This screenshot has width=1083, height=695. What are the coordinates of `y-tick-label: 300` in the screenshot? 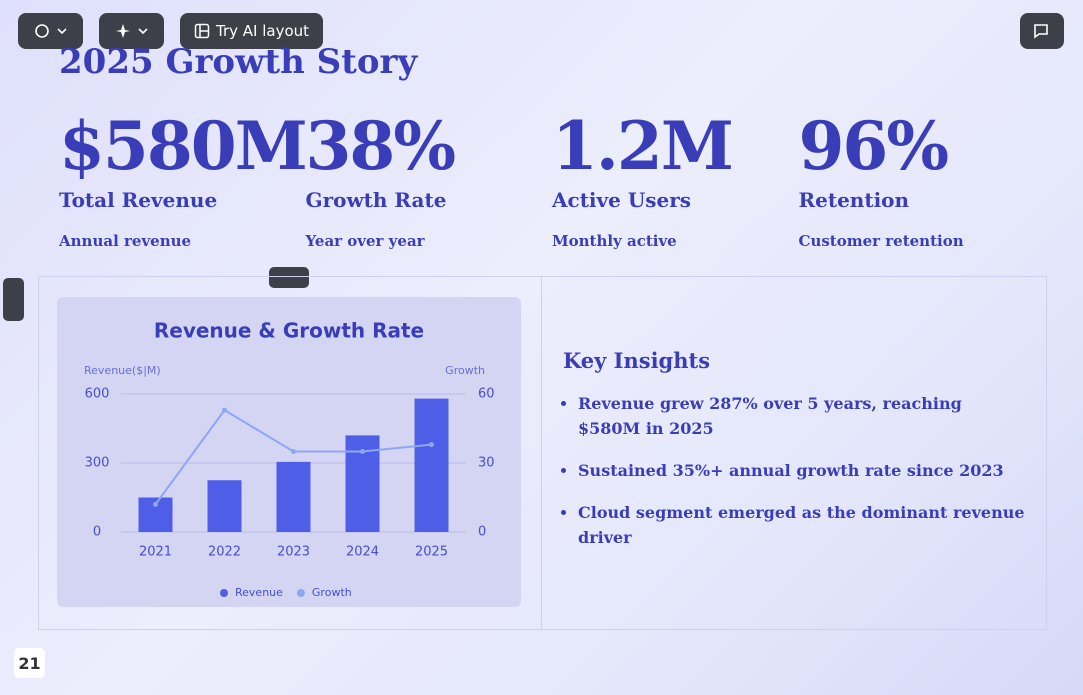 It's located at (97, 463).